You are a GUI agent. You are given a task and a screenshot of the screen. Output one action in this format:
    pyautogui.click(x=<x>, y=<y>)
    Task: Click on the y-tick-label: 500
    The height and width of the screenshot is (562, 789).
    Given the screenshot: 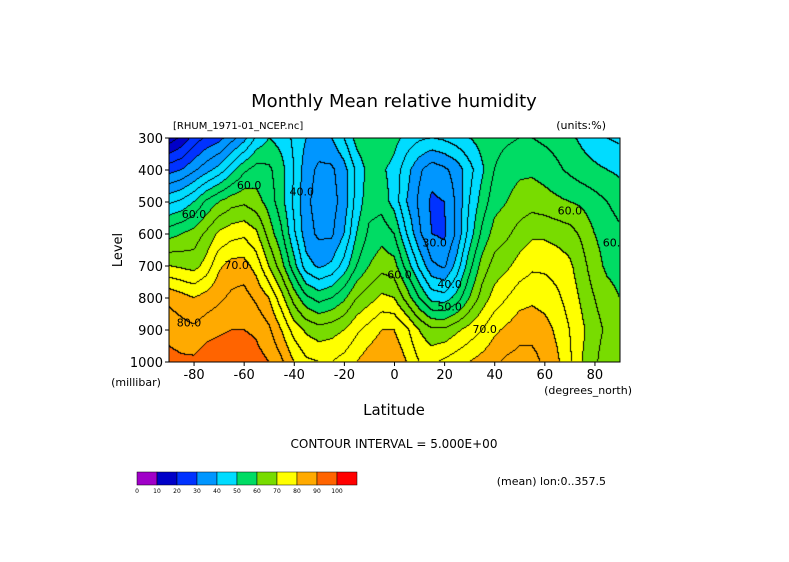 What is the action you would take?
    pyautogui.click(x=150, y=203)
    